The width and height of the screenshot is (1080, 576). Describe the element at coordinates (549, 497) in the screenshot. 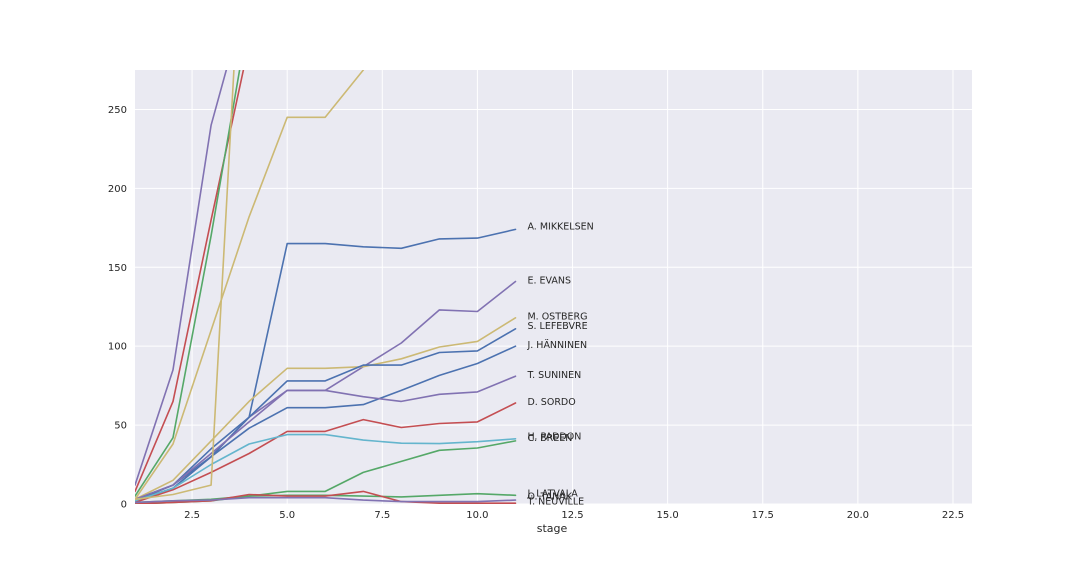

I see `series-label: O. TANAK` at that location.